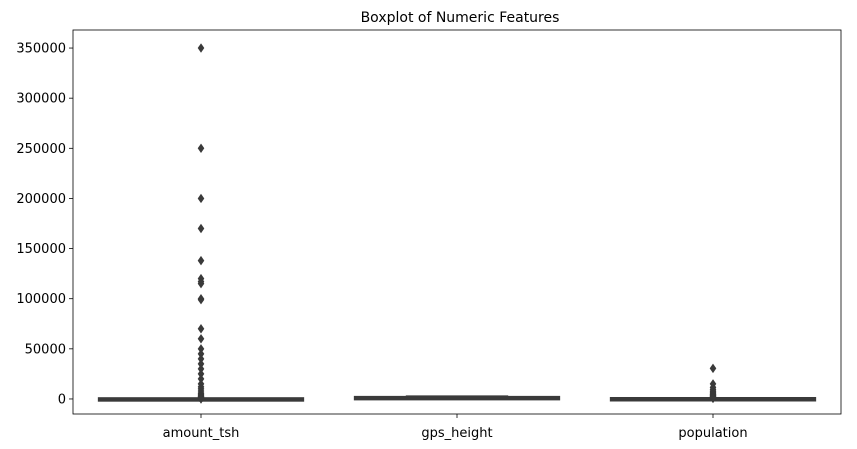  Describe the element at coordinates (41, 199) in the screenshot. I see `y-tick-label: 200000` at that location.